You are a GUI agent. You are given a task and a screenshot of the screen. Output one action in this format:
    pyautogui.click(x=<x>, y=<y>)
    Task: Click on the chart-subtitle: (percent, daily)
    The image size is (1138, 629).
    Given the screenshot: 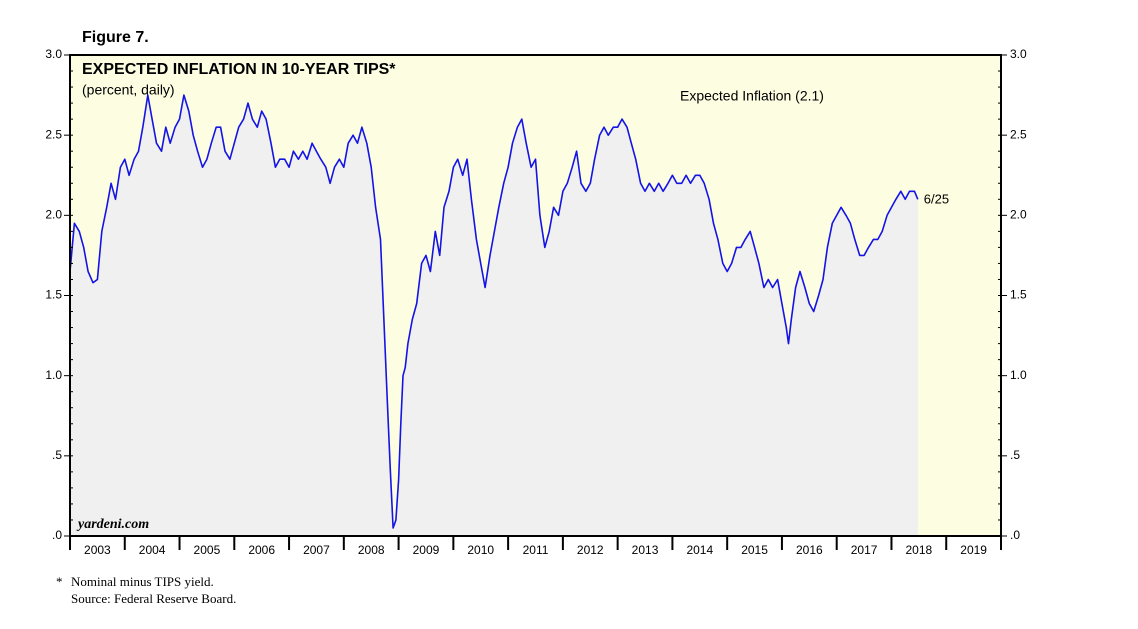 What is the action you would take?
    pyautogui.click(x=128, y=90)
    